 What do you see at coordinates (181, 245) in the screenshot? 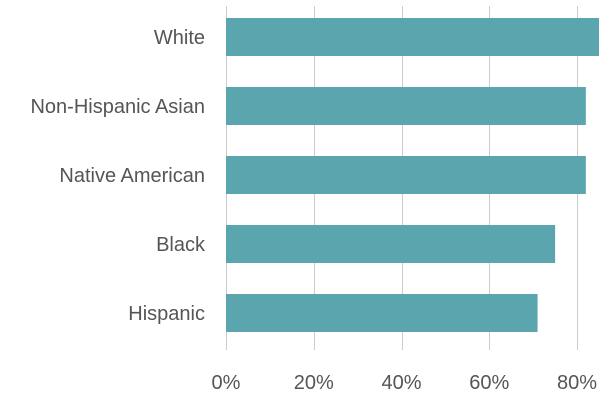
I see `category-label: Black` at bounding box center [181, 245].